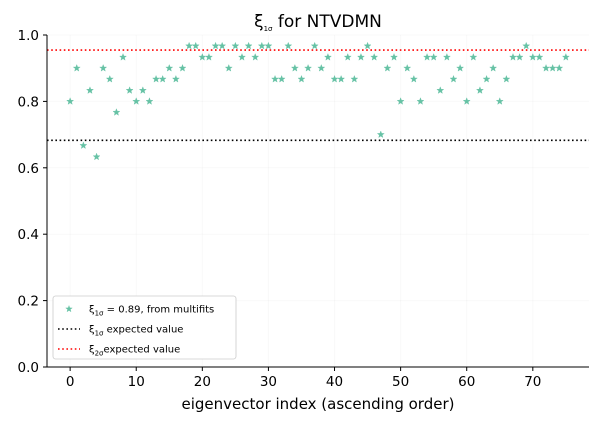 The height and width of the screenshot is (422, 599). Describe the element at coordinates (70, 382) in the screenshot. I see `x-tick-label: 0` at that location.